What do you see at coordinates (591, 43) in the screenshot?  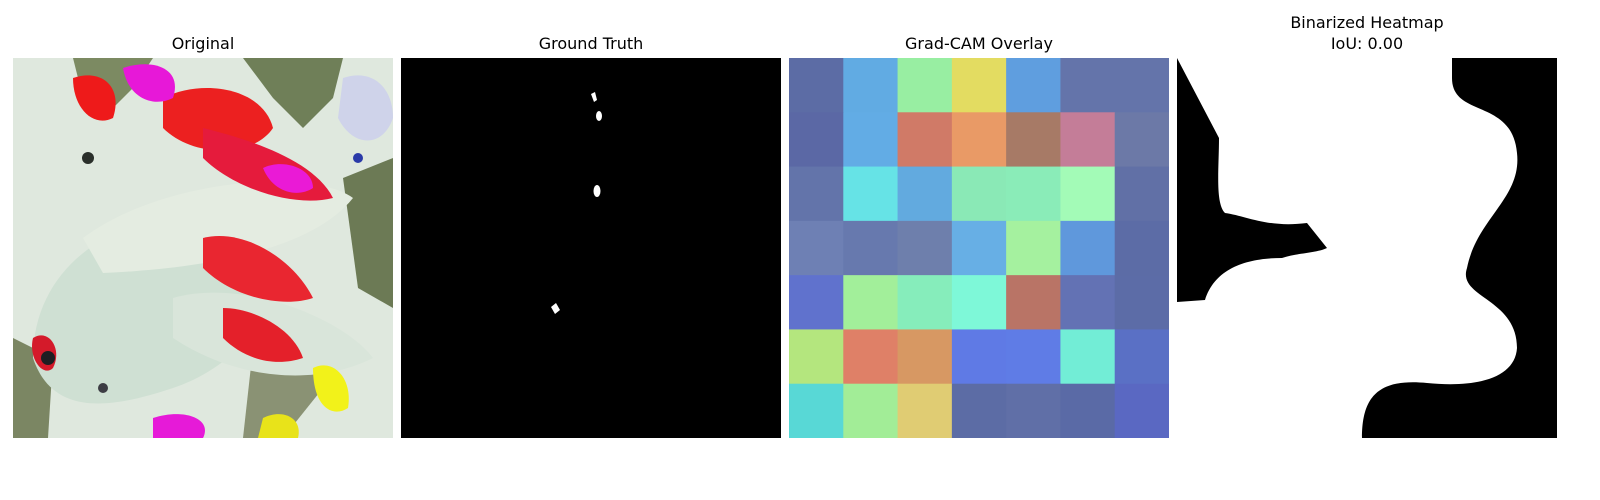 I see `ground-truth-title: Ground Truth` at bounding box center [591, 43].